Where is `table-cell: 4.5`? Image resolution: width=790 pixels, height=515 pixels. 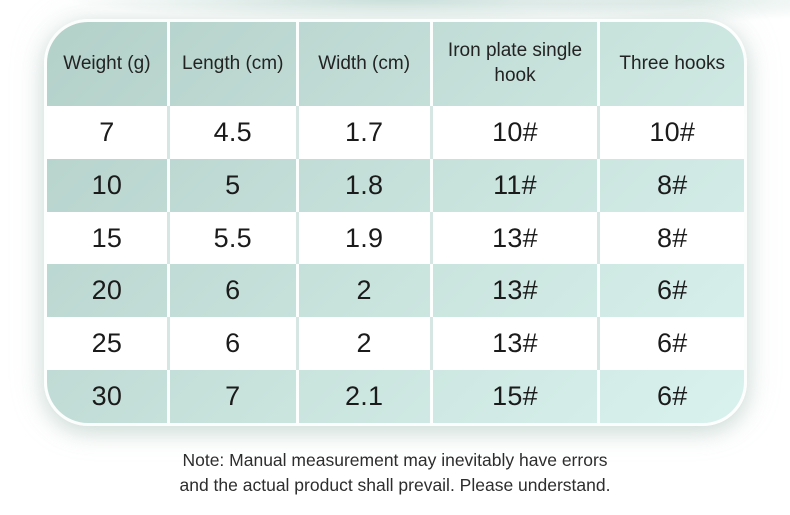 table-cell: 4.5 is located at coordinates (232, 132).